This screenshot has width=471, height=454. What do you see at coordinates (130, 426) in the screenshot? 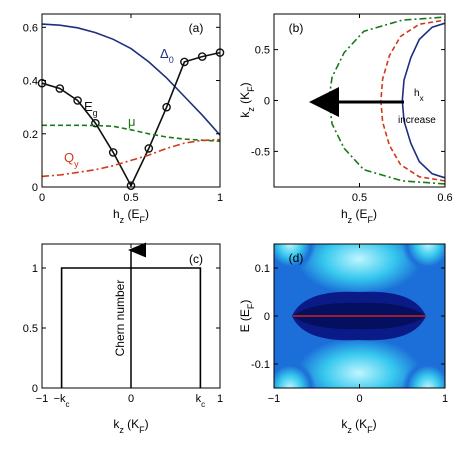
I see `panel-c-xlabel: kz (KF)` at bounding box center [130, 426].